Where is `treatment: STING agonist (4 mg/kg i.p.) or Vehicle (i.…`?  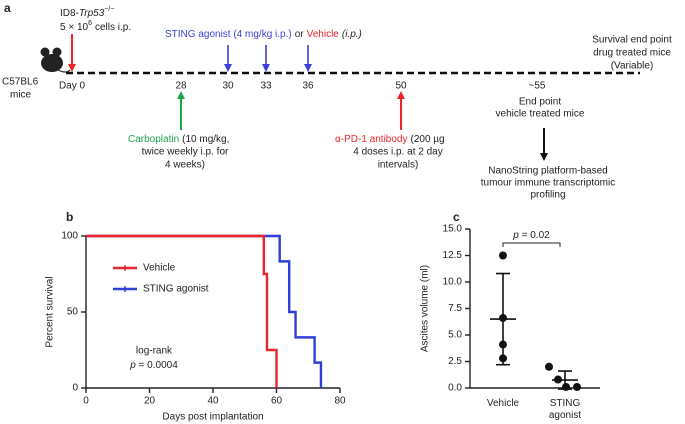 treatment: STING agonist (4 mg/kg i.p.) or Vehicle (i.… is located at coordinates (263, 34).